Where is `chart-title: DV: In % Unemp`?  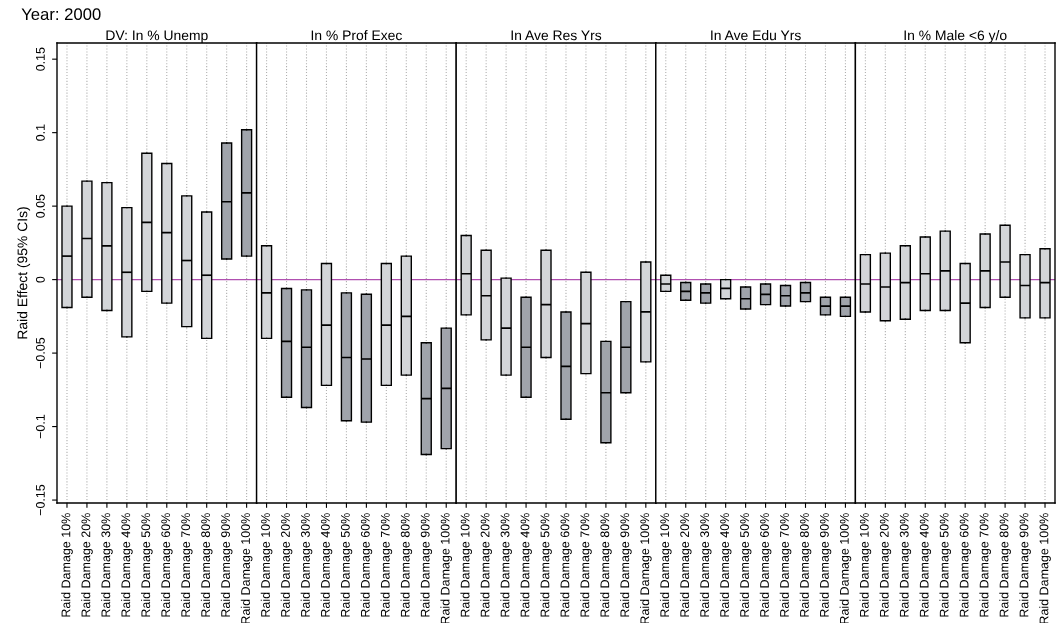 chart-title: DV: In % Unemp is located at coordinates (157, 36).